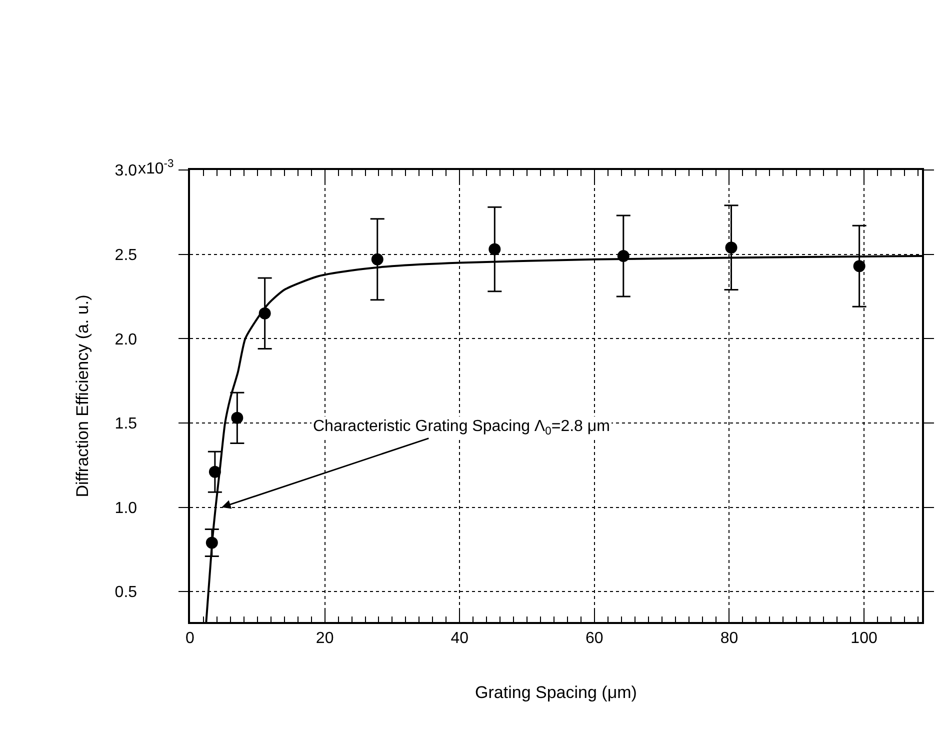 Image resolution: width=936 pixels, height=751 pixels. Describe the element at coordinates (126, 339) in the screenshot. I see `y-tick-label: 2.0` at that location.